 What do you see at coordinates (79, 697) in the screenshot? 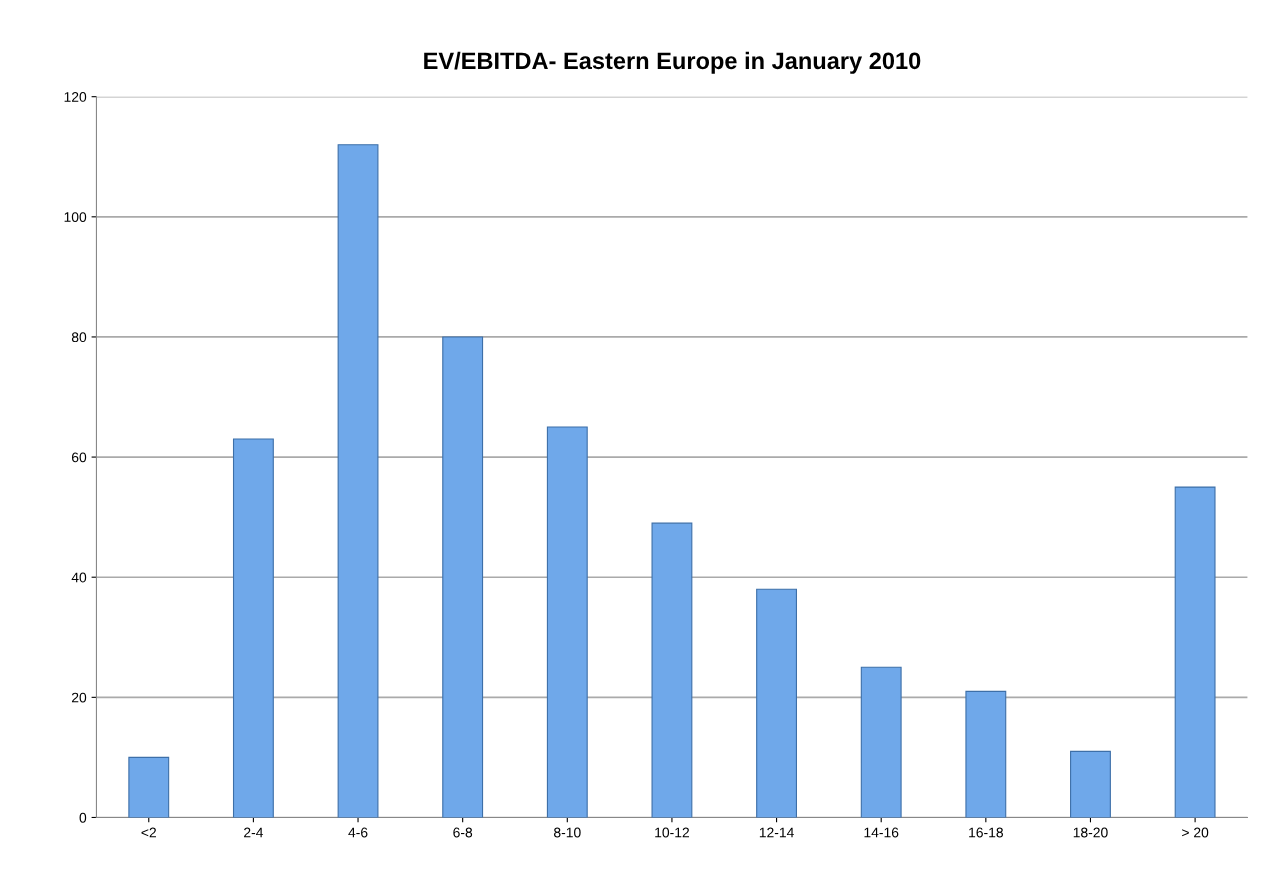
I see `y-tick-label: 20` at bounding box center [79, 697].